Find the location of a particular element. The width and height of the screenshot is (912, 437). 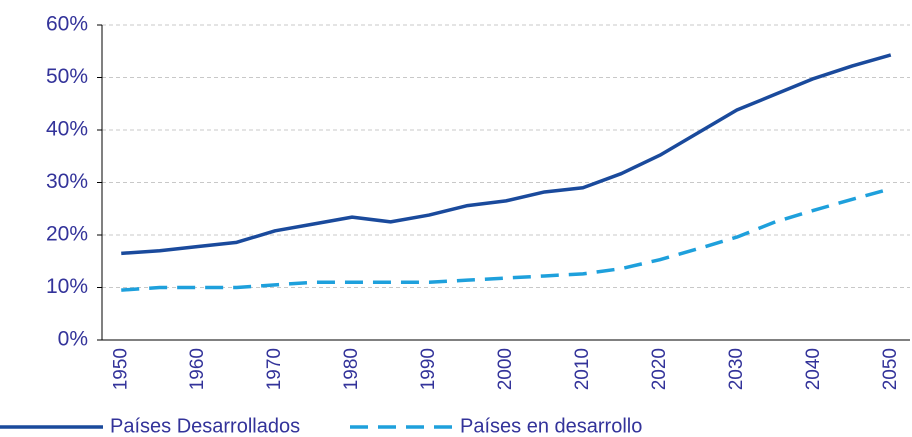

x-tick-label: 2020 is located at coordinates (659, 369).